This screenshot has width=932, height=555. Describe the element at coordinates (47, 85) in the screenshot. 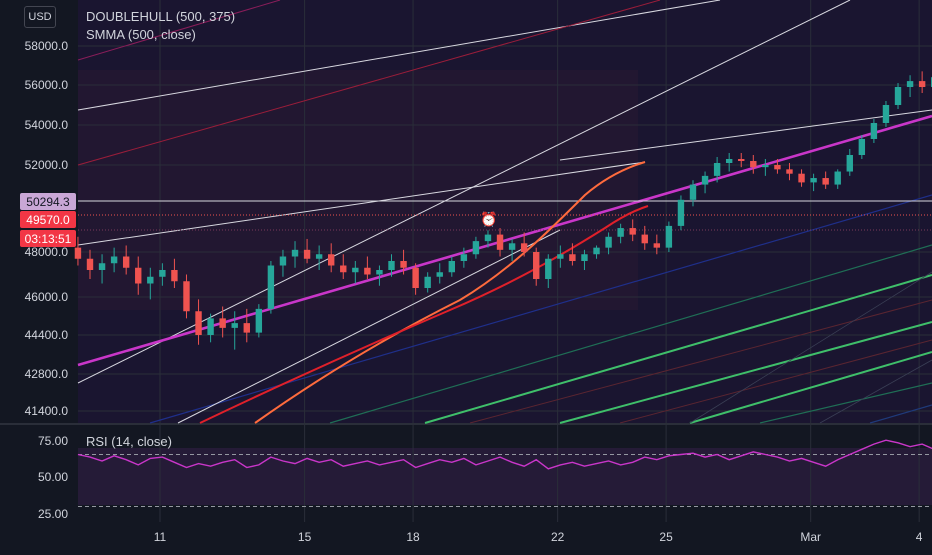

I see `price-tick-label: 56000.0` at that location.